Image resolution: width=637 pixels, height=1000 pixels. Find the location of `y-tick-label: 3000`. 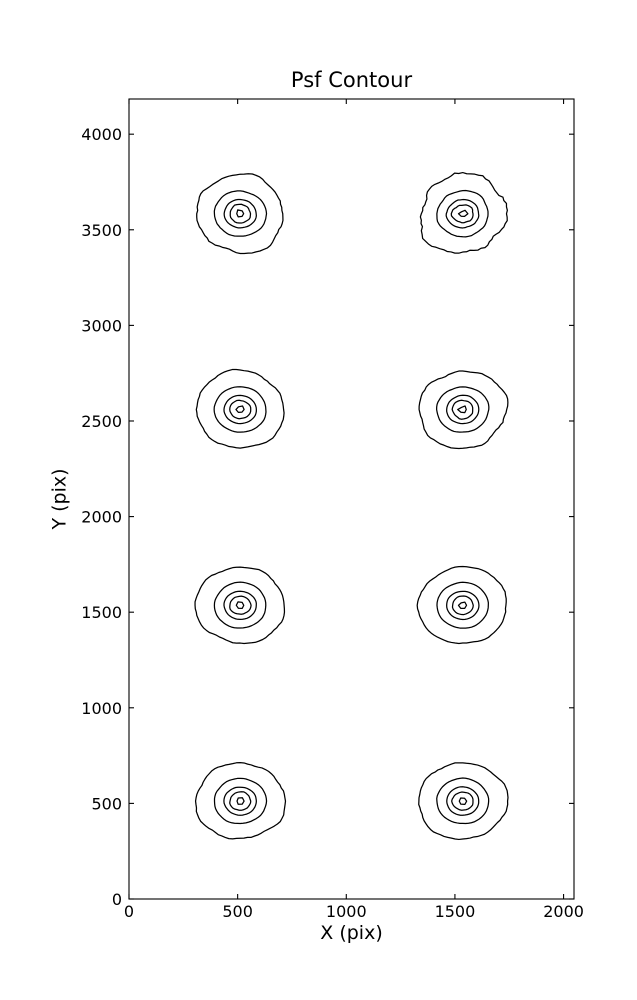

y-tick-label: 3000 is located at coordinates (101, 325).